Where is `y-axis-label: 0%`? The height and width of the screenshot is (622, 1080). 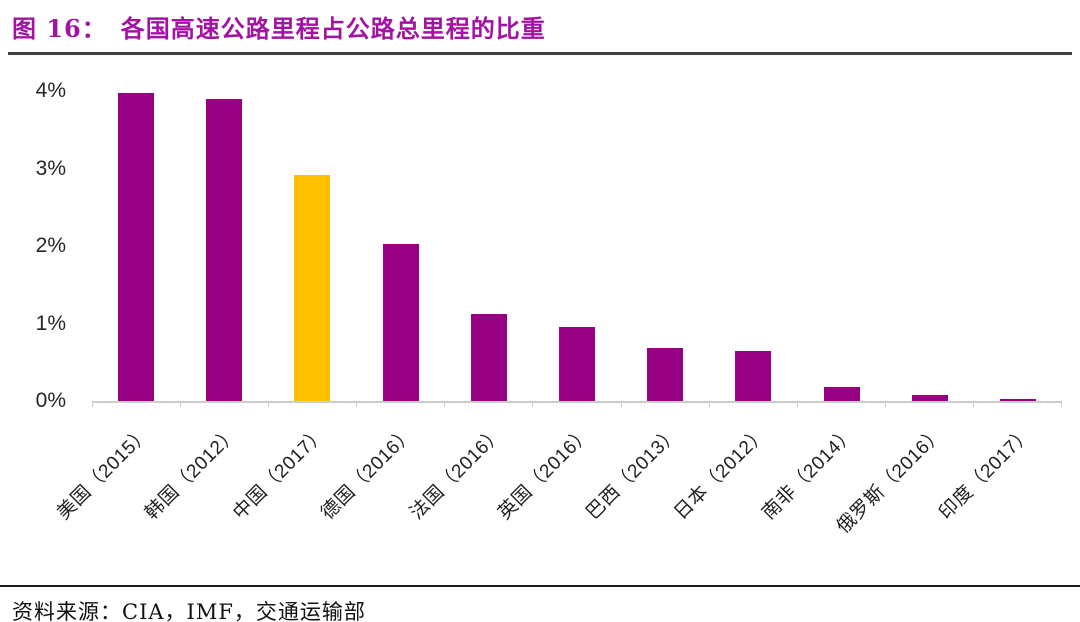 y-axis-label: 0% is located at coordinates (50, 400).